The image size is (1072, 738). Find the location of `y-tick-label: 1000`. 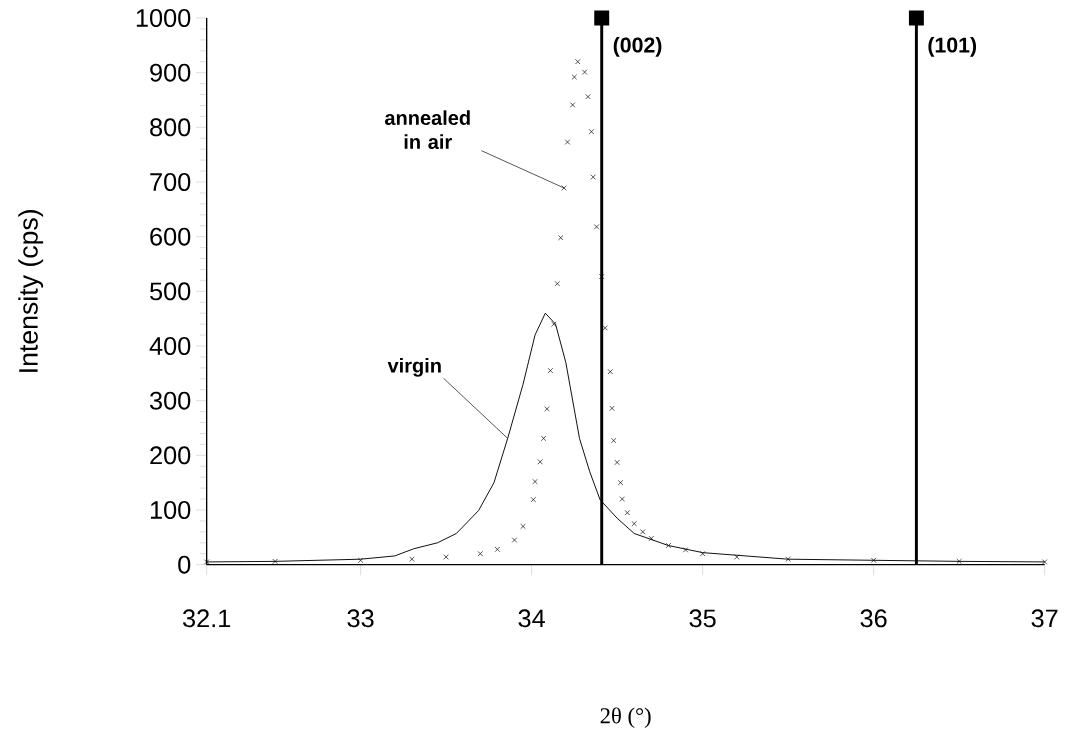

y-tick-label: 1000 is located at coordinates (163, 18).